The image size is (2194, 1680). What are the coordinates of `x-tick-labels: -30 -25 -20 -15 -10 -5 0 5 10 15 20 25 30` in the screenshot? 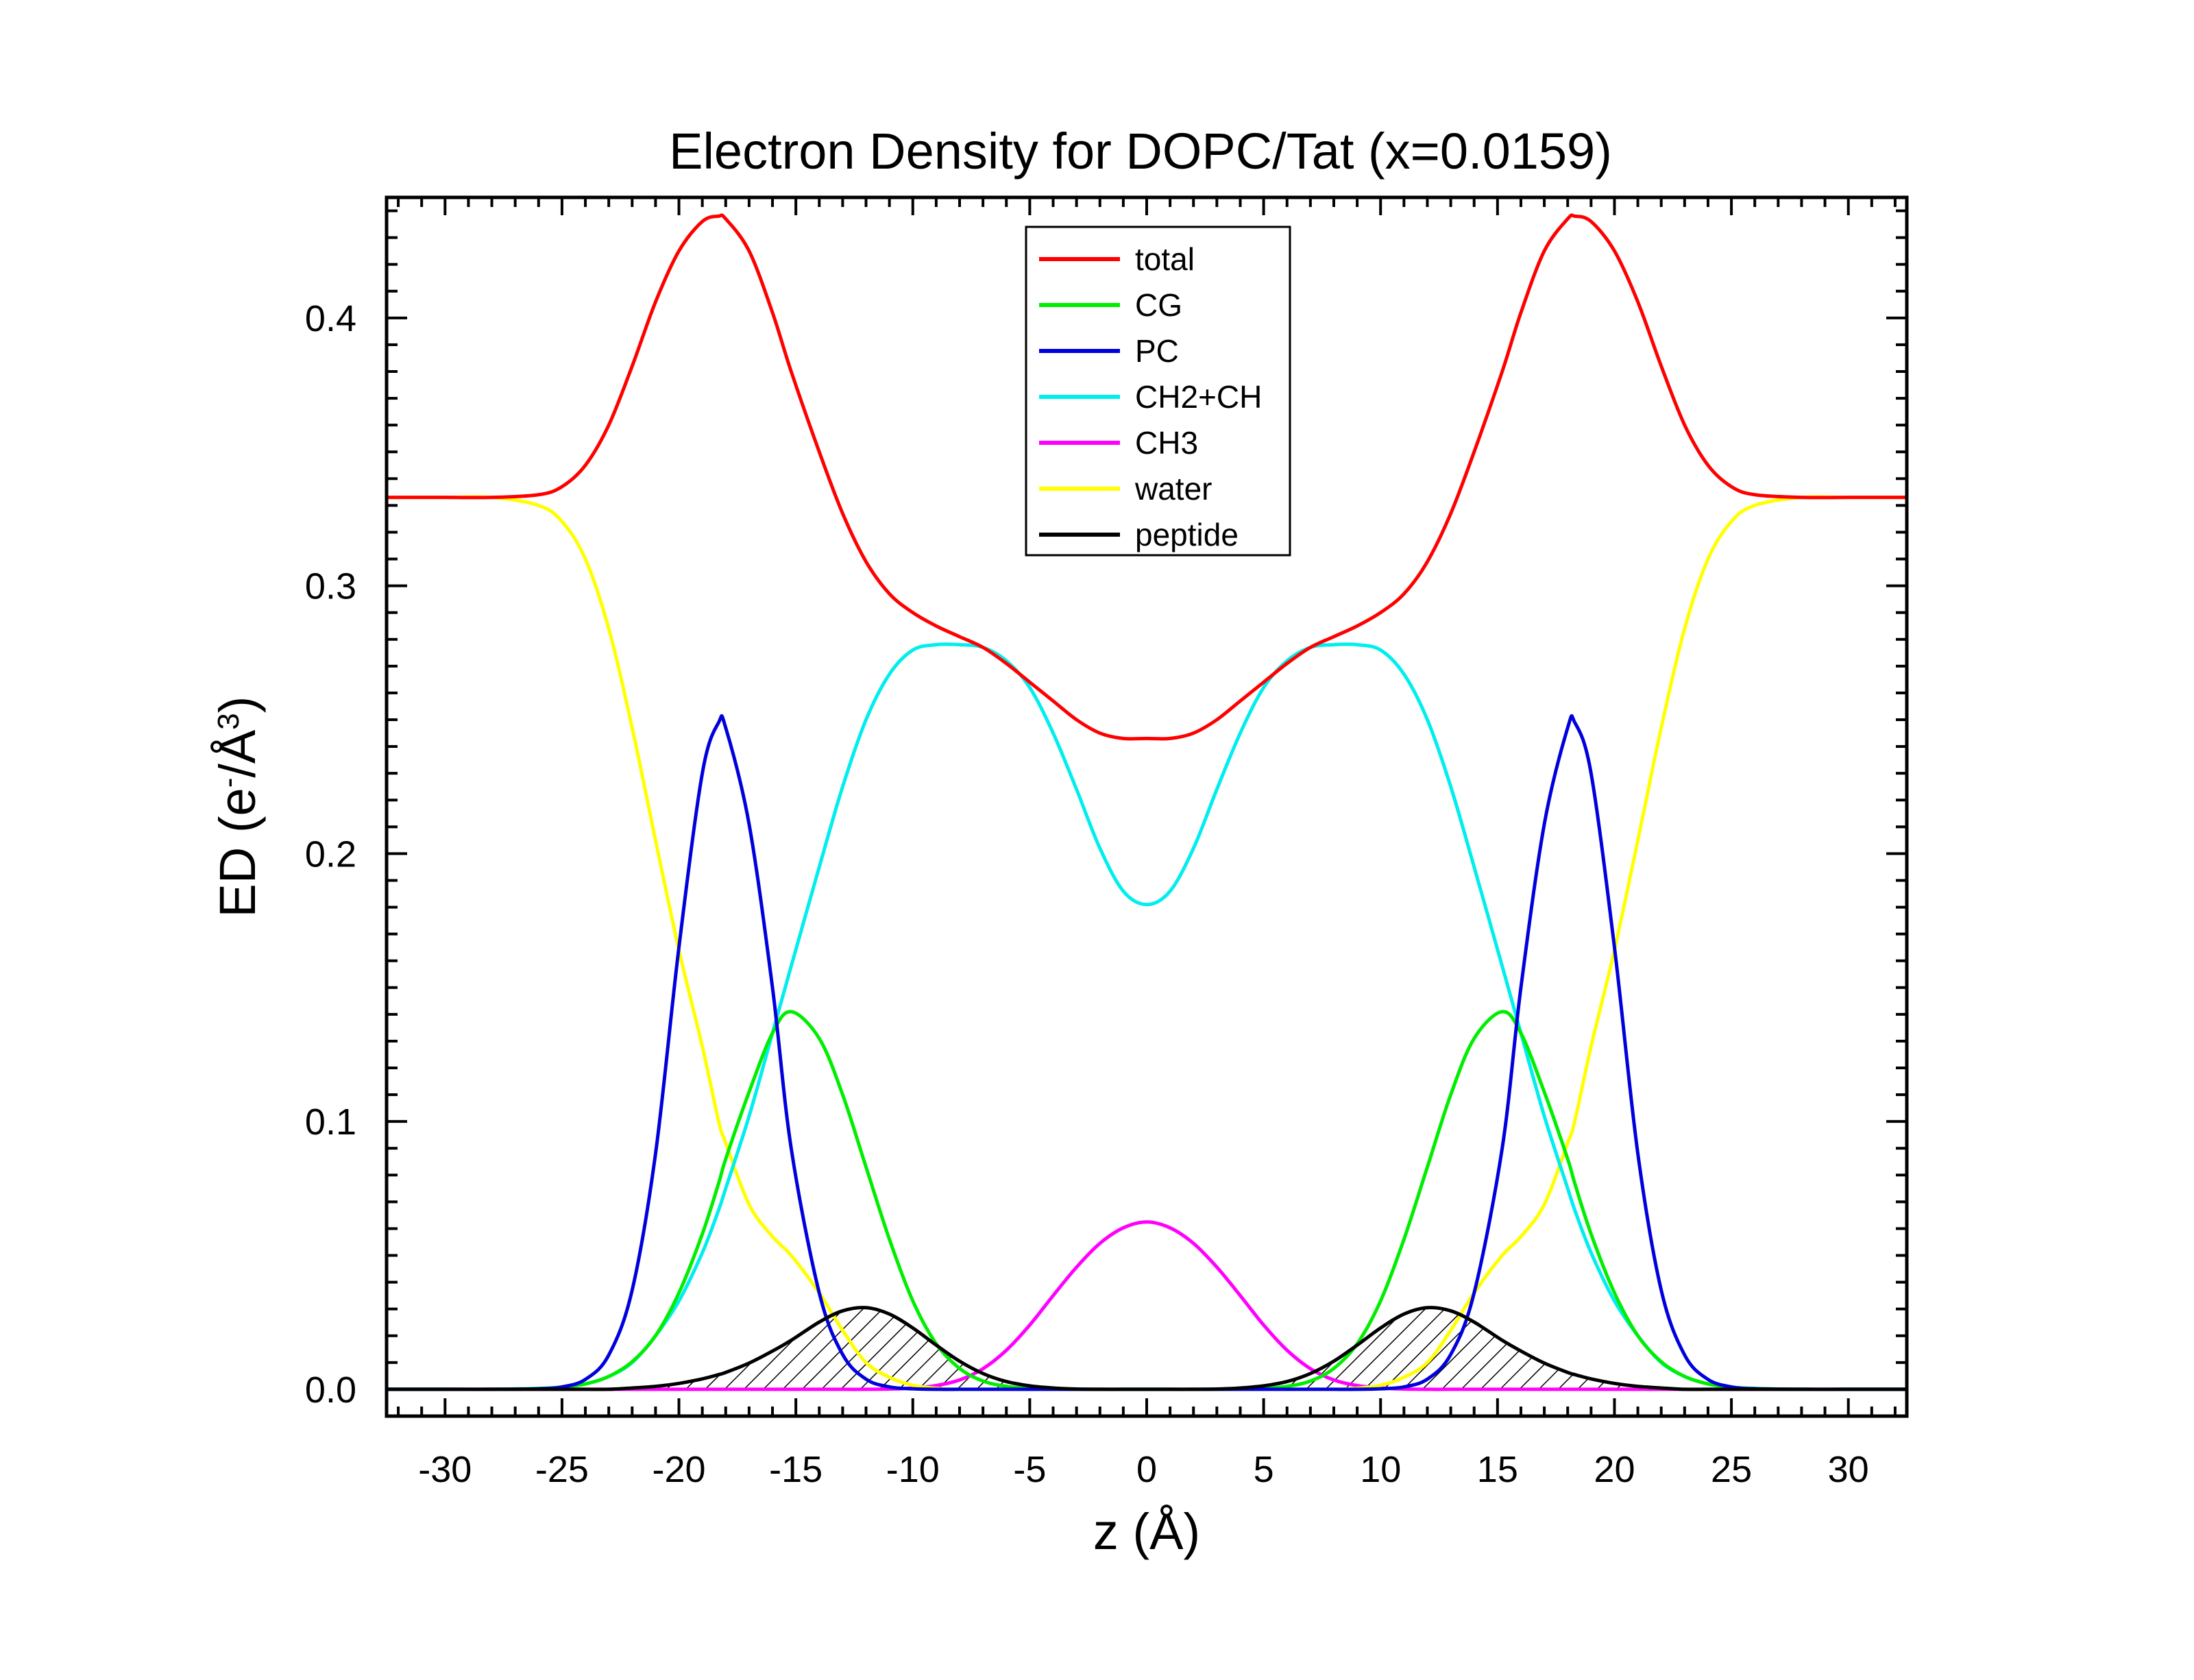 It's located at (1143, 1469).